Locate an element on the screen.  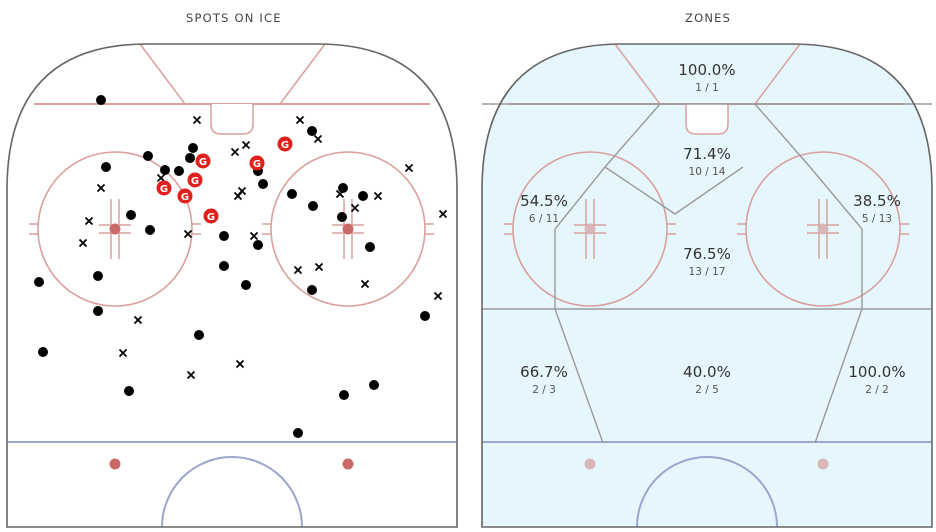
zone-count-slot-low: 13 / 17 is located at coordinates (707, 272).